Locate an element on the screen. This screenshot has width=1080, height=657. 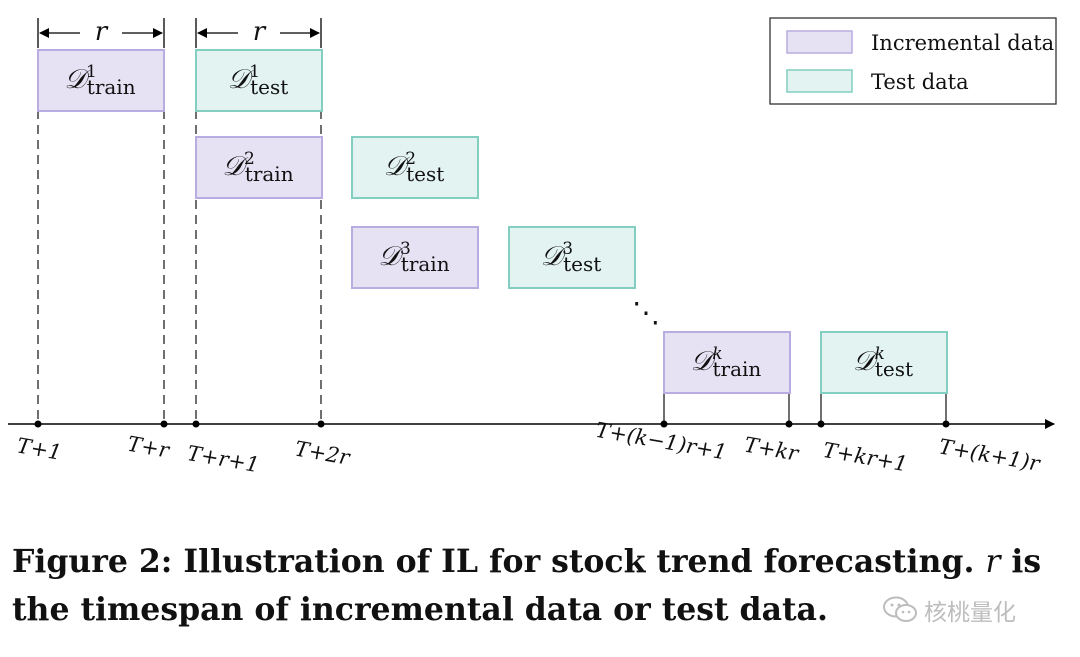
tick-label: T+r is located at coordinates (149, 447).